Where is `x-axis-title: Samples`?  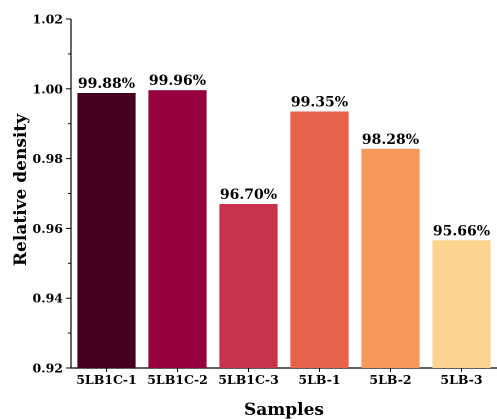
x-axis-title: Samples is located at coordinates (284, 409).